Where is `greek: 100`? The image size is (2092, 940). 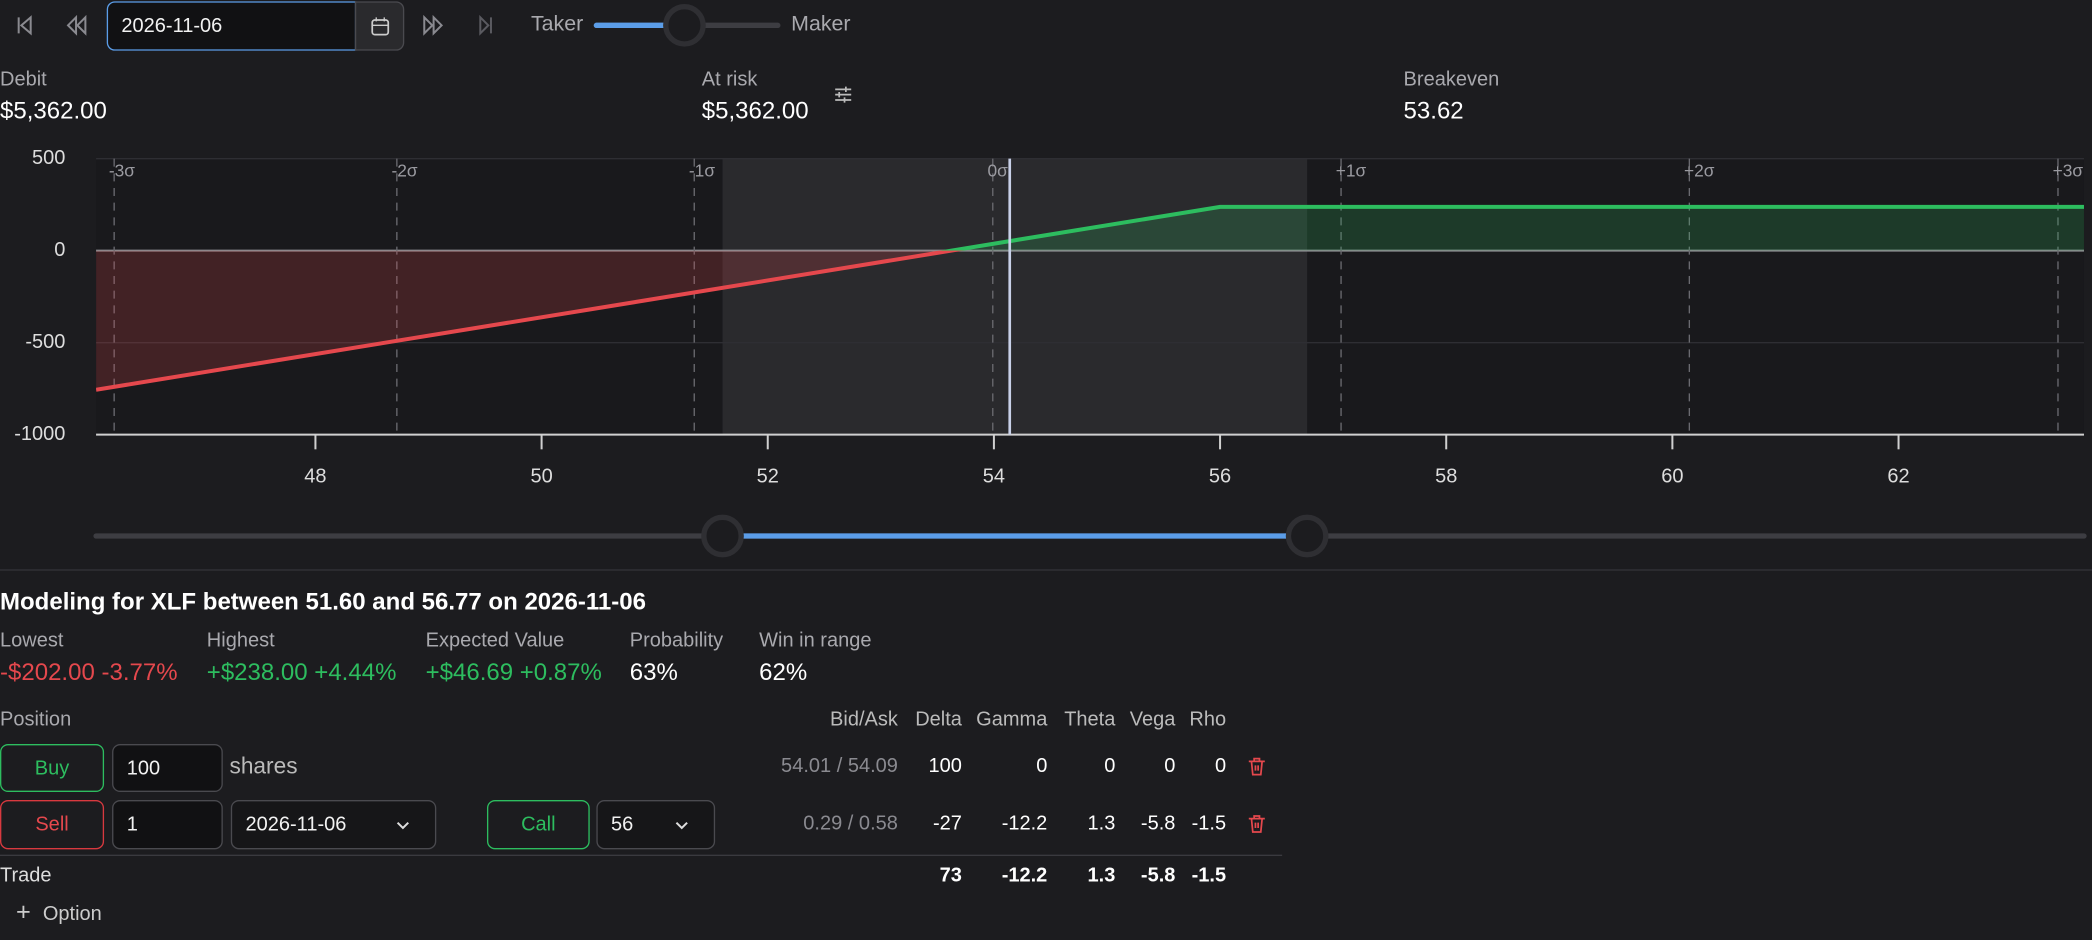
greek: 100 is located at coordinates (945, 766).